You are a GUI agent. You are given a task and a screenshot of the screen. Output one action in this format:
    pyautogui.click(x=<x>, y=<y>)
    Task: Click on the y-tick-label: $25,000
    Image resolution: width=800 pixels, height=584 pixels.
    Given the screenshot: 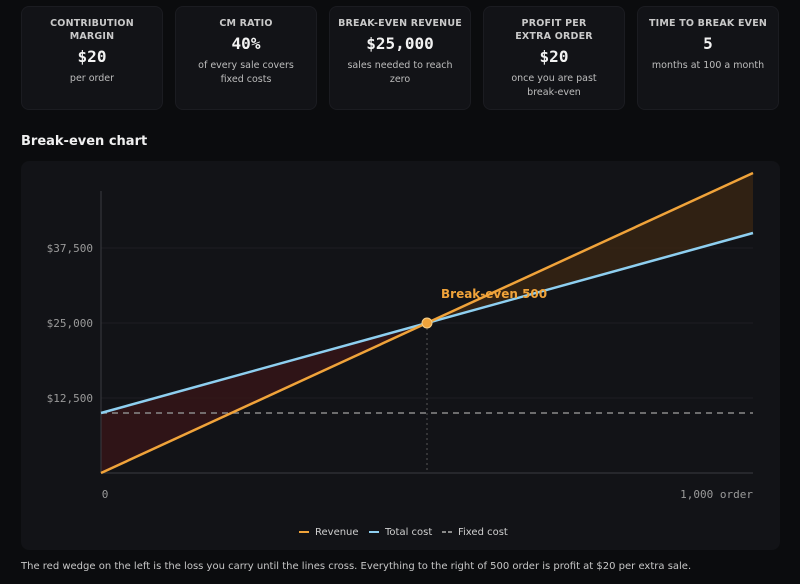 What is the action you would take?
    pyautogui.click(x=70, y=323)
    